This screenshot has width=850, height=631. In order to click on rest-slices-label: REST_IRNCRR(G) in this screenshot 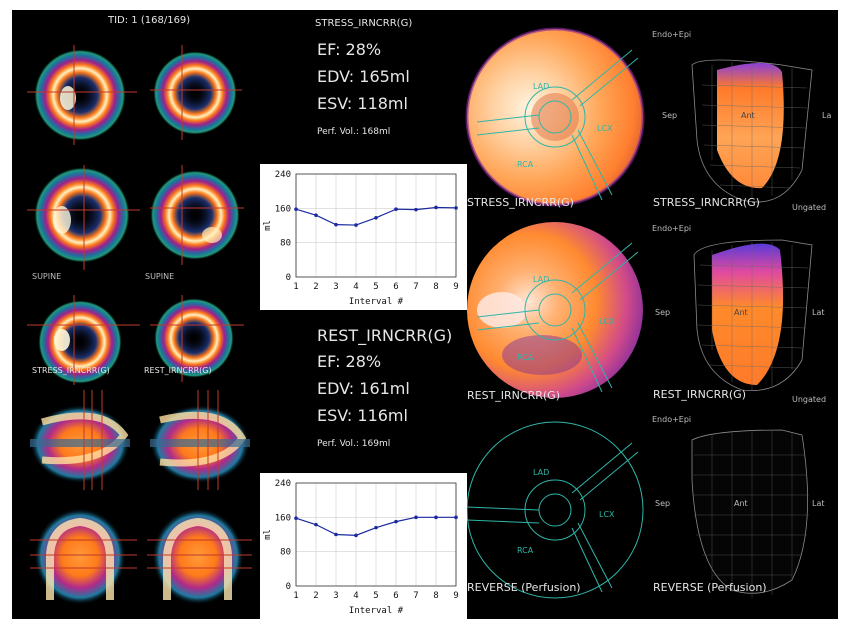, I will do `click(178, 370)`.